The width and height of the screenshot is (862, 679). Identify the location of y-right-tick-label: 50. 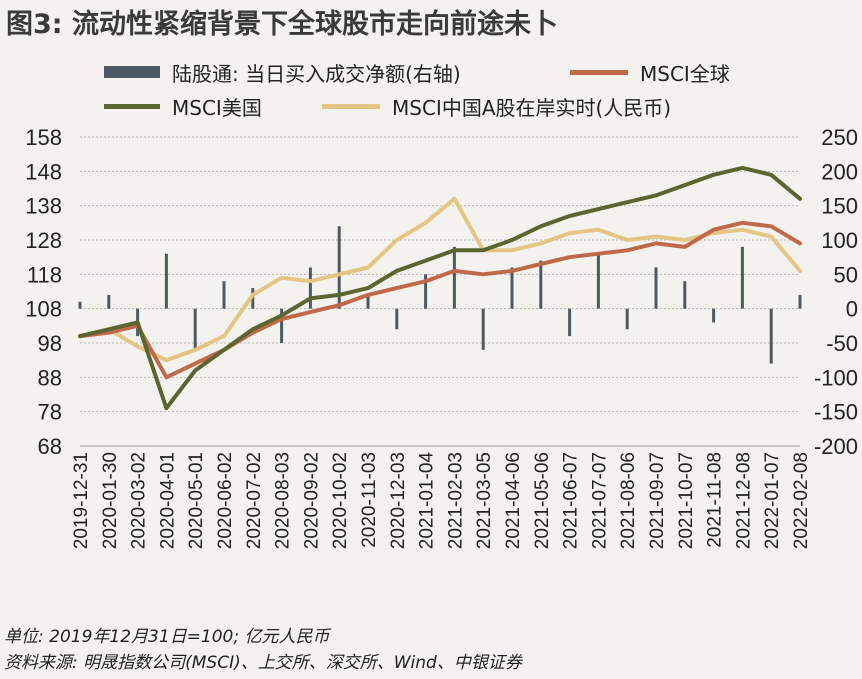
(846, 274).